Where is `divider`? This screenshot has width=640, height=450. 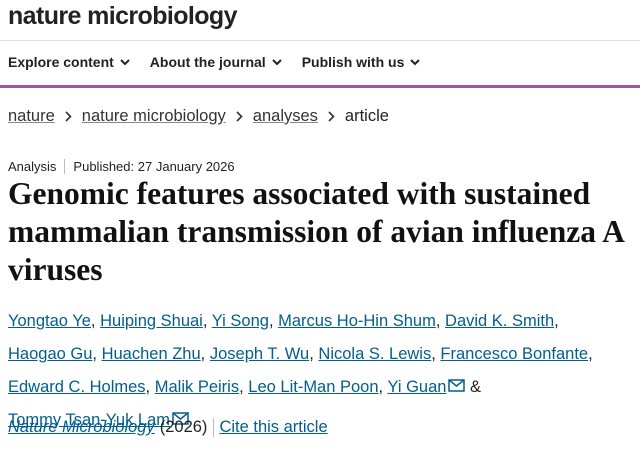 divider is located at coordinates (320, 40).